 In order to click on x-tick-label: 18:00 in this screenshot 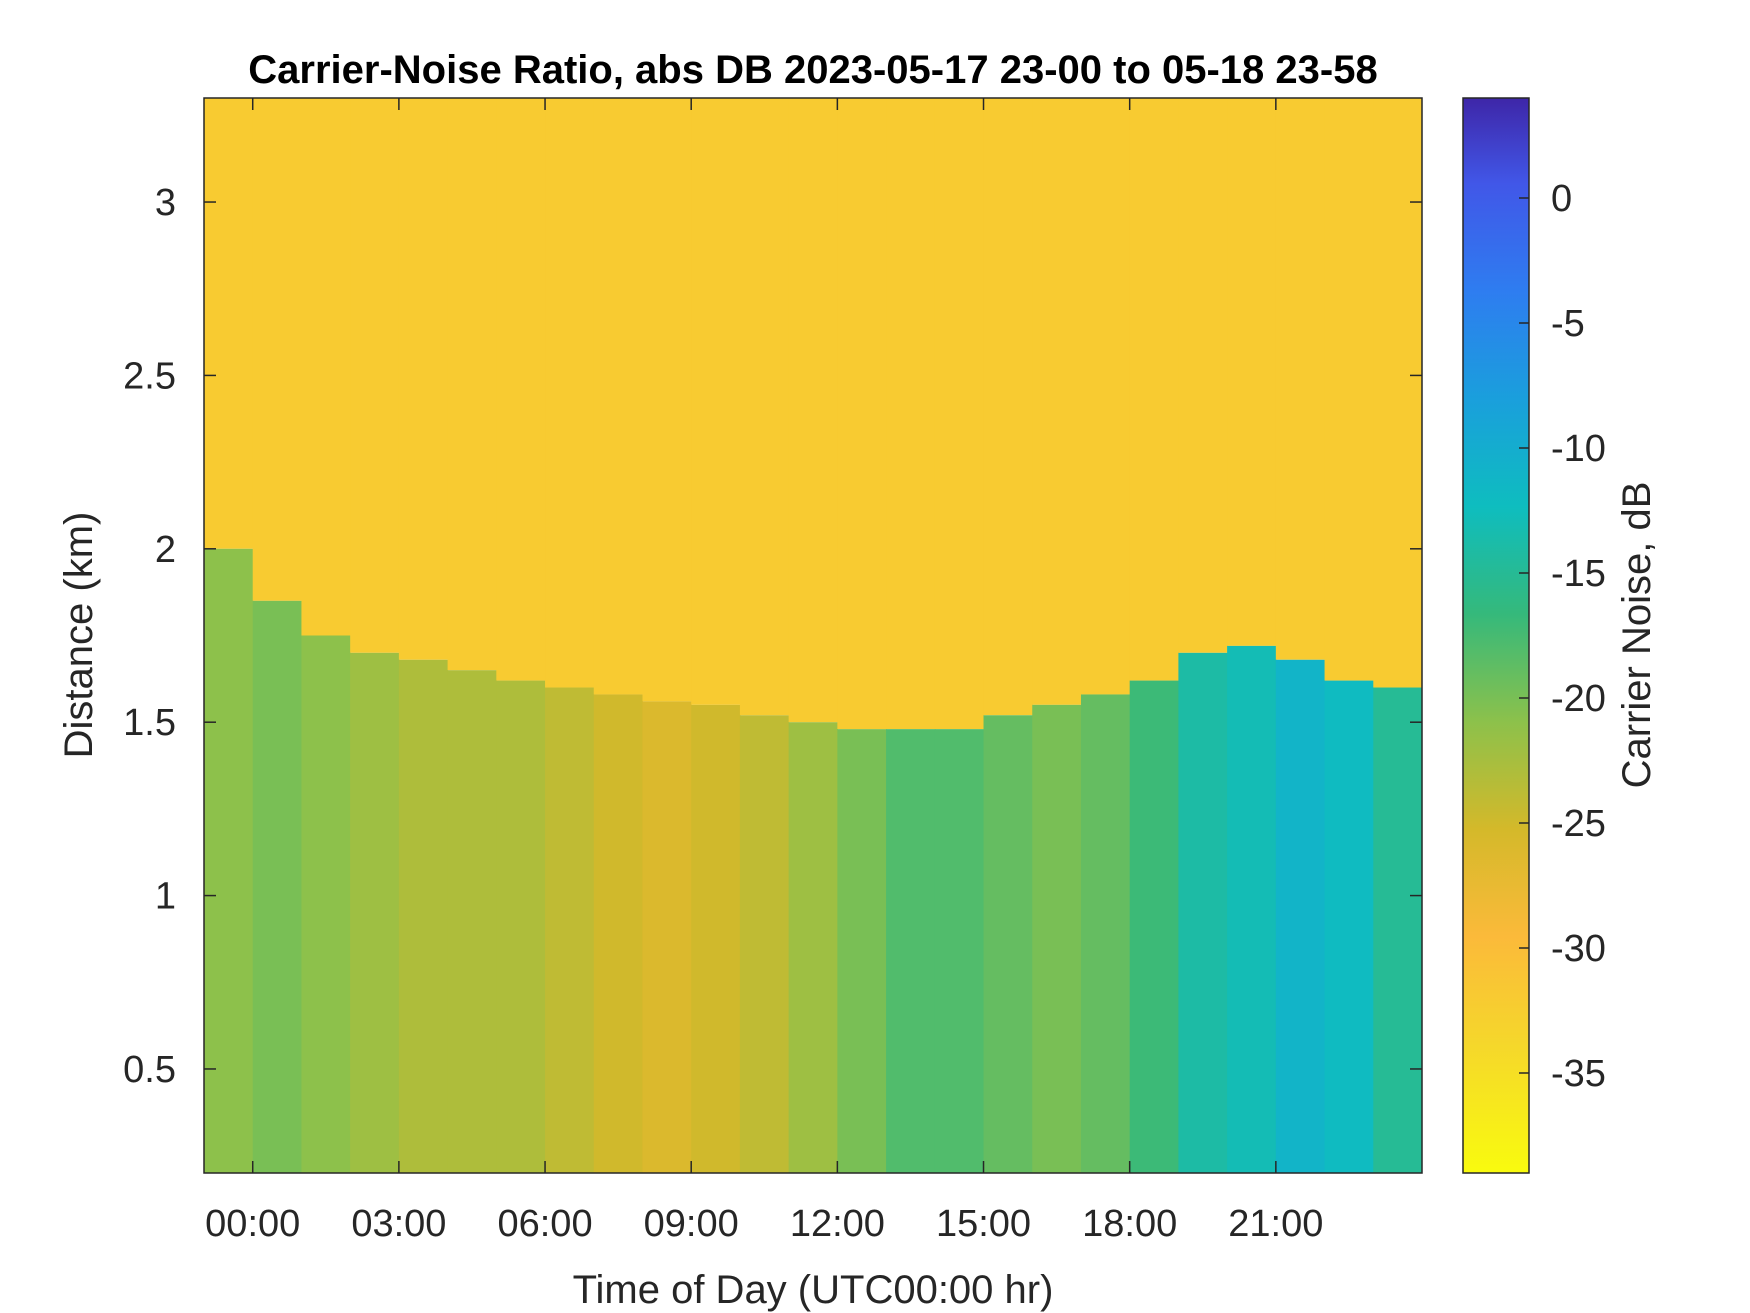, I will do `click(1129, 1224)`.